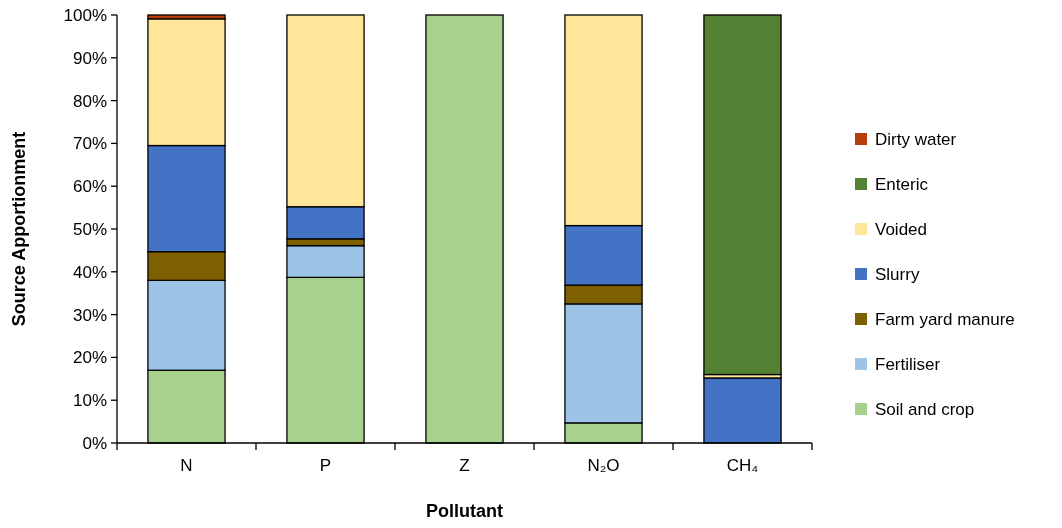 The height and width of the screenshot is (528, 1062). Describe the element at coordinates (186, 465) in the screenshot. I see `x-tick-label: N` at that location.